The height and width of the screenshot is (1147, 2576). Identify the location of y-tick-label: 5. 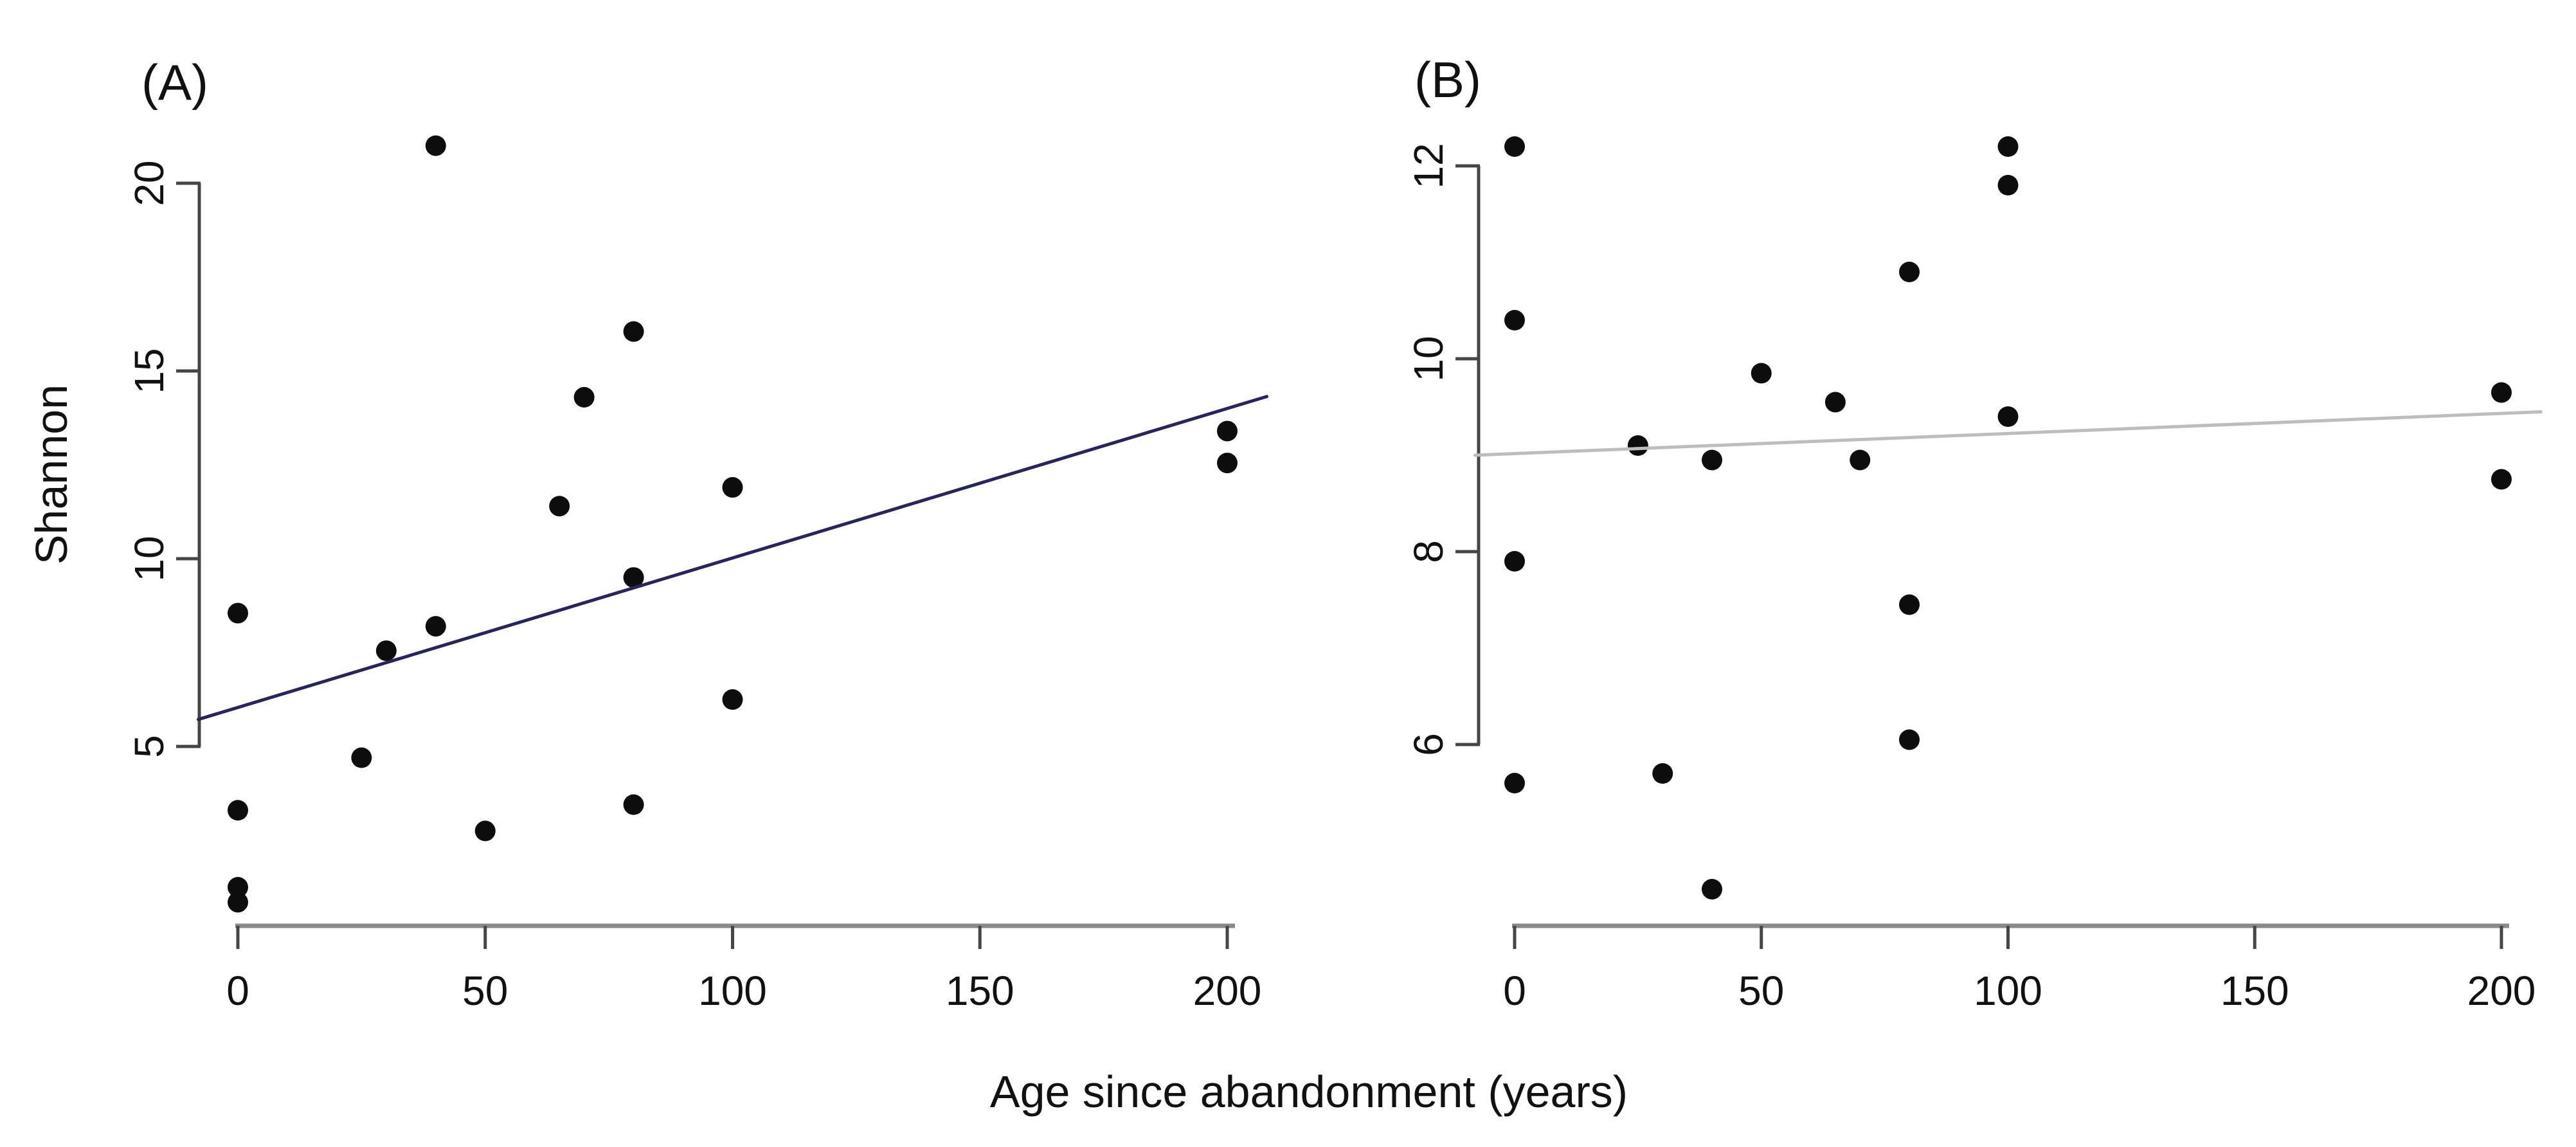
(149, 746).